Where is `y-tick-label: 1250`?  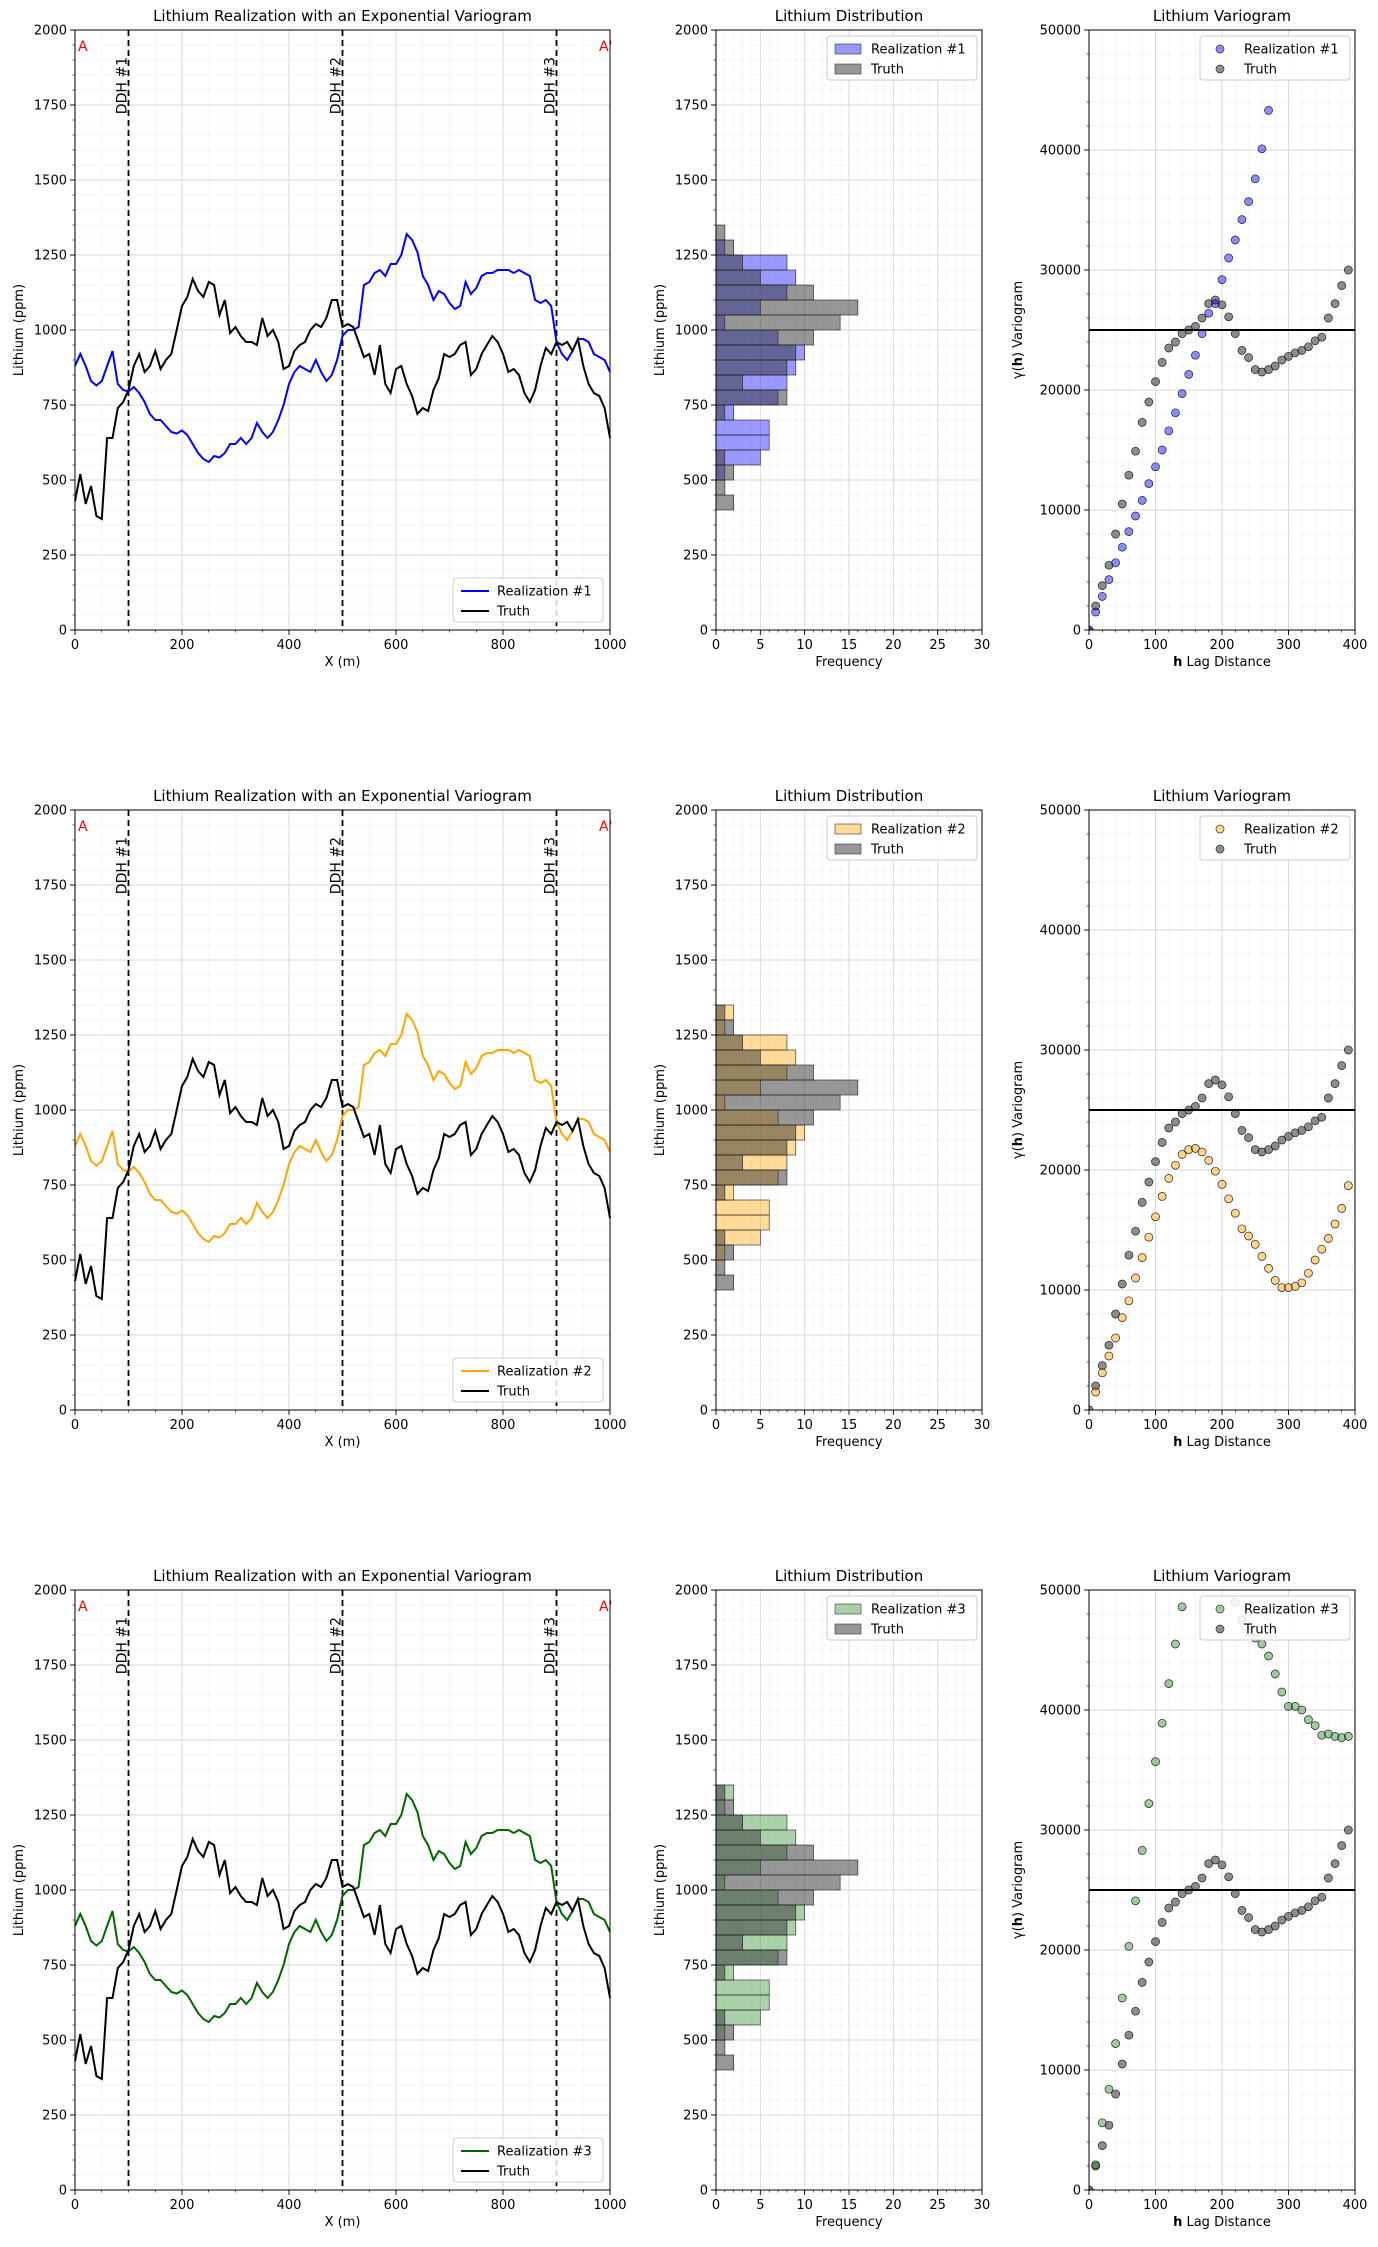 y-tick-label: 1250 is located at coordinates (50, 1036).